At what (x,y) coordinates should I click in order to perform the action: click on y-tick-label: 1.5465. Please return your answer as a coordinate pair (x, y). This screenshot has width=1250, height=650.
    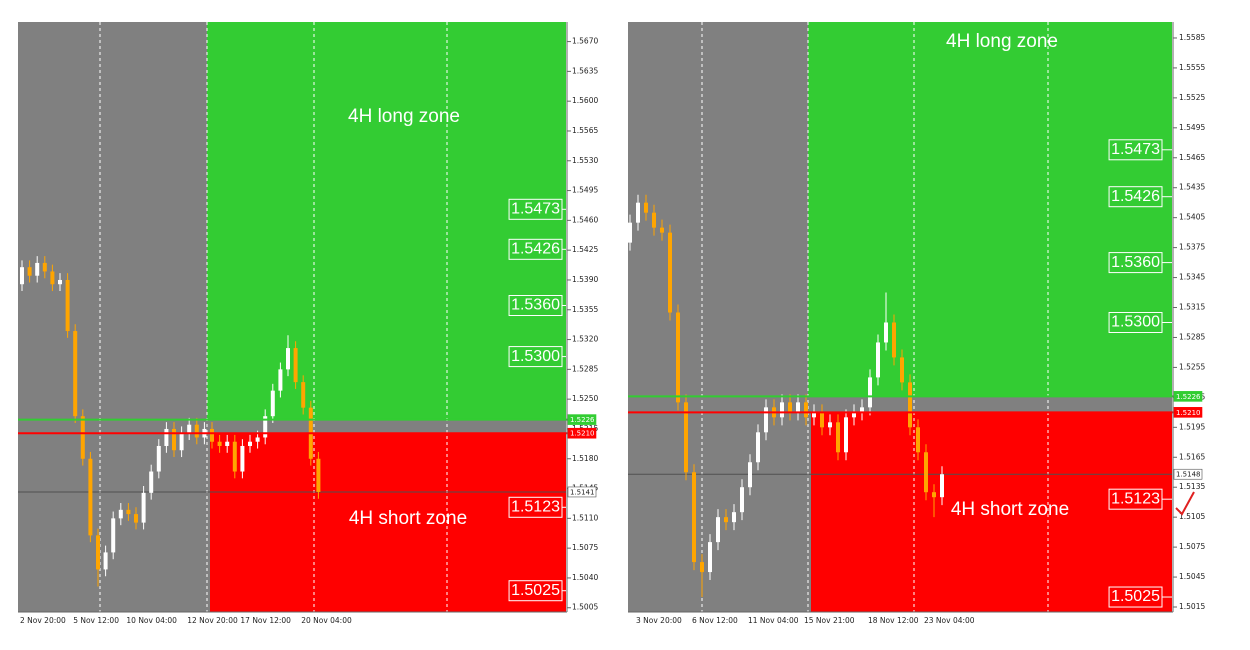
    Looking at the image, I should click on (1192, 157).